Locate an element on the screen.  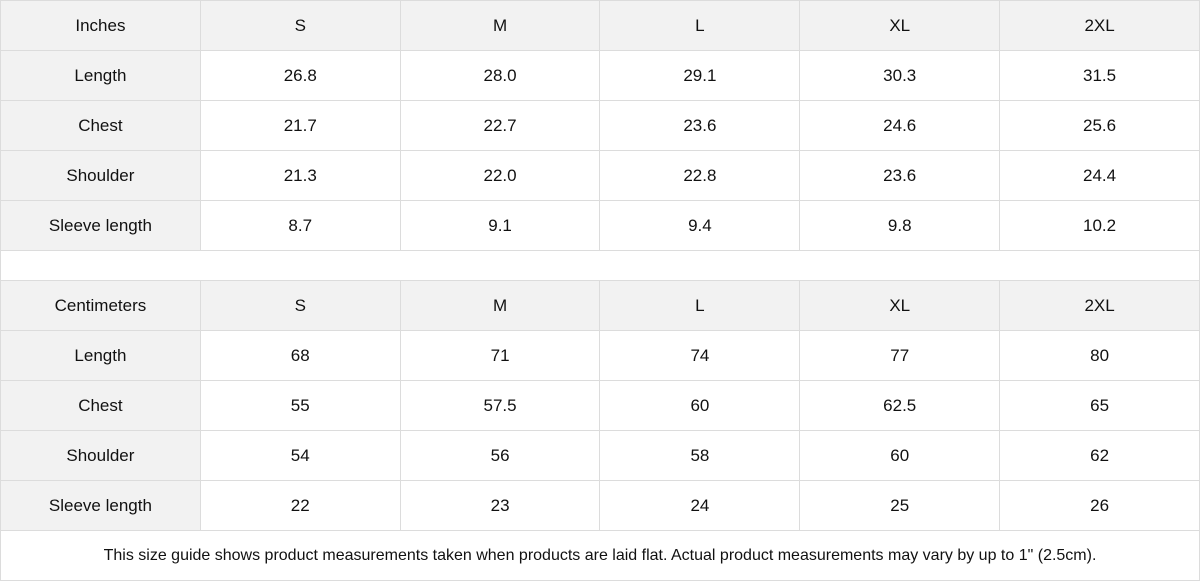
measurement-cell: 26.8 is located at coordinates (300, 75).